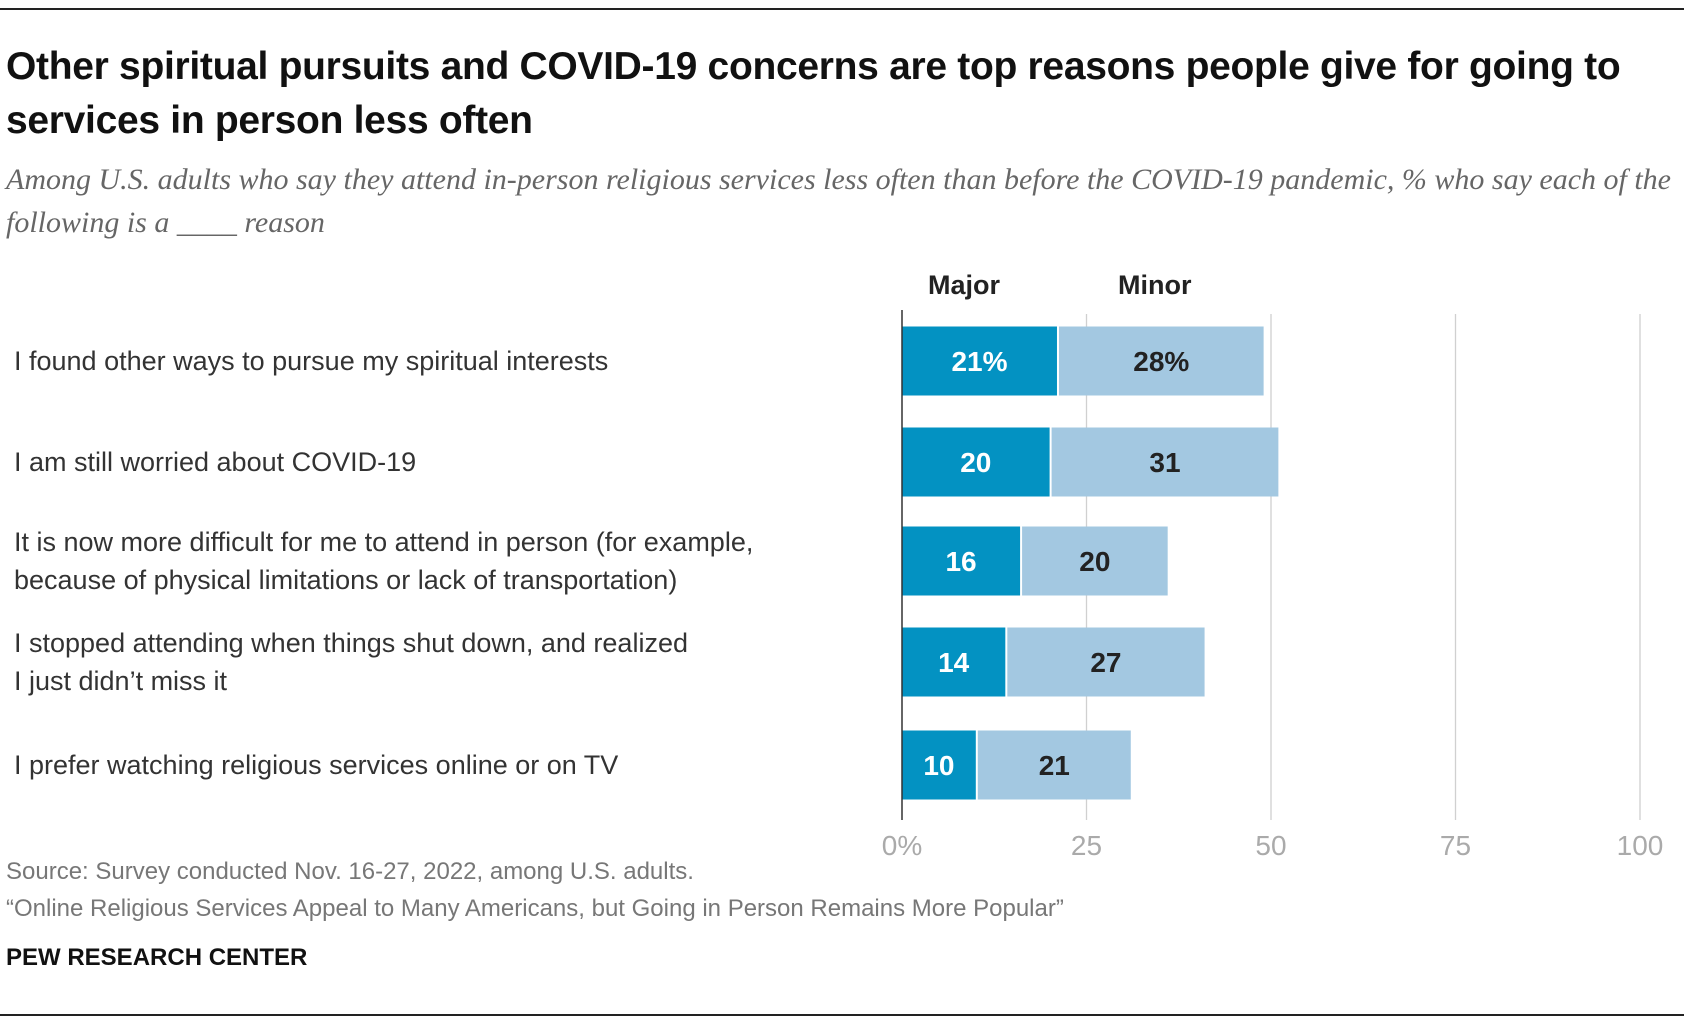  I want to click on x-tick-label: 0%, so click(902, 845).